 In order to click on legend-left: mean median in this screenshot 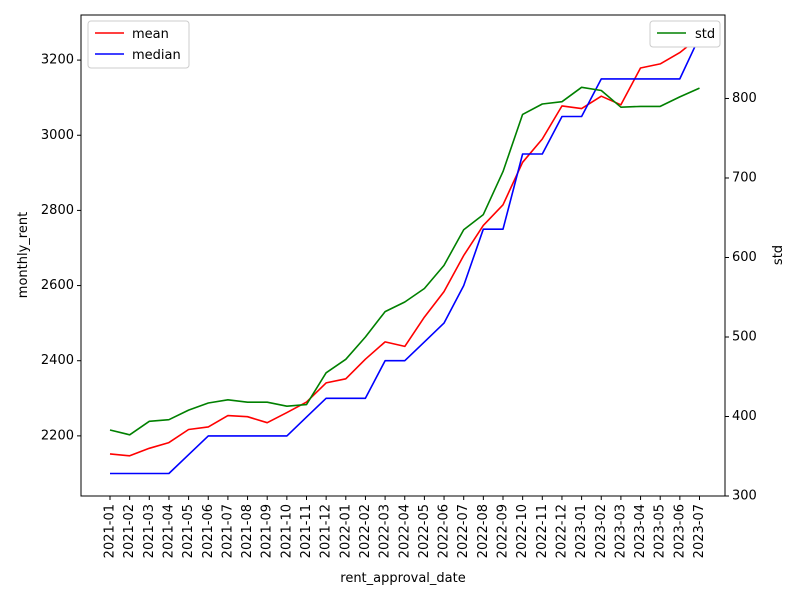, I will do `click(138, 44)`.